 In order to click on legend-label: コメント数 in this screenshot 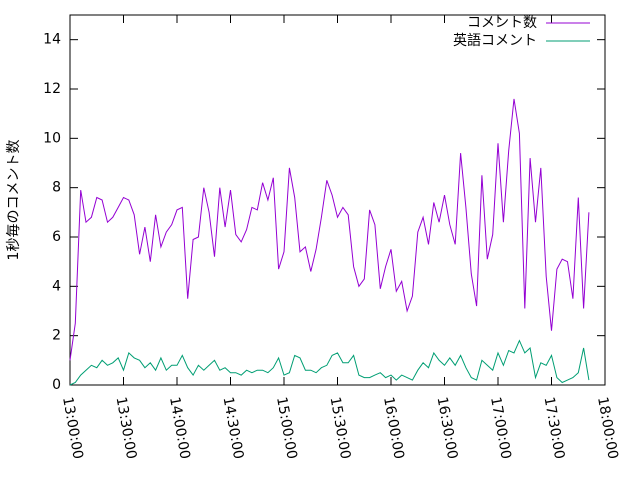, I will do `click(502, 23)`.